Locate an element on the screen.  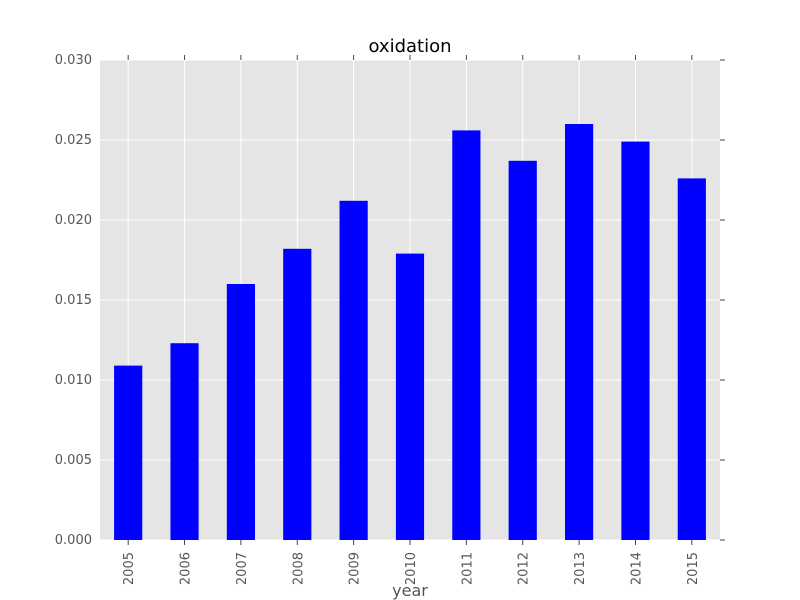
x-tick-label: 2007 is located at coordinates (242, 568).